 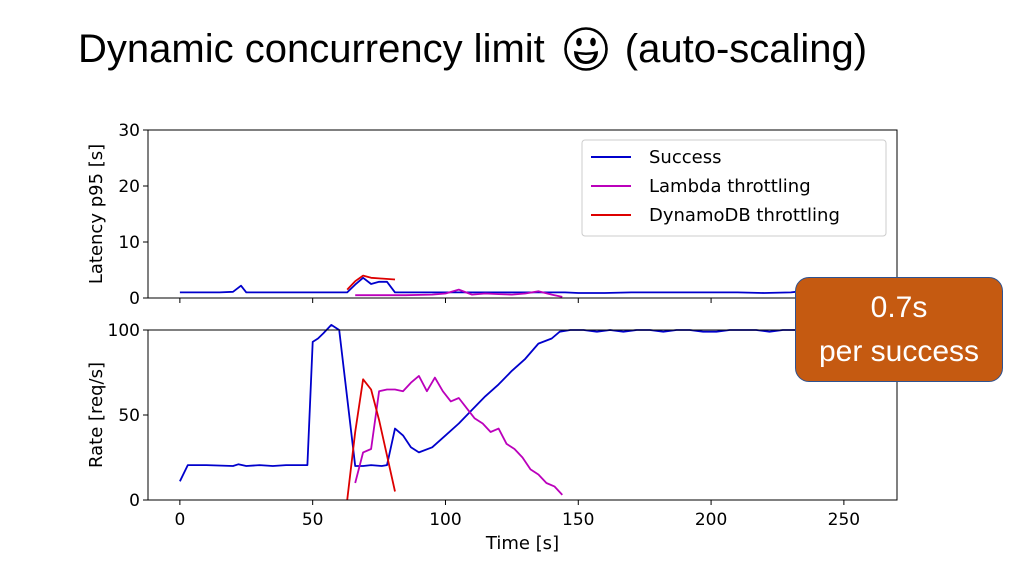 I want to click on series-line-success, so click(x=488, y=285).